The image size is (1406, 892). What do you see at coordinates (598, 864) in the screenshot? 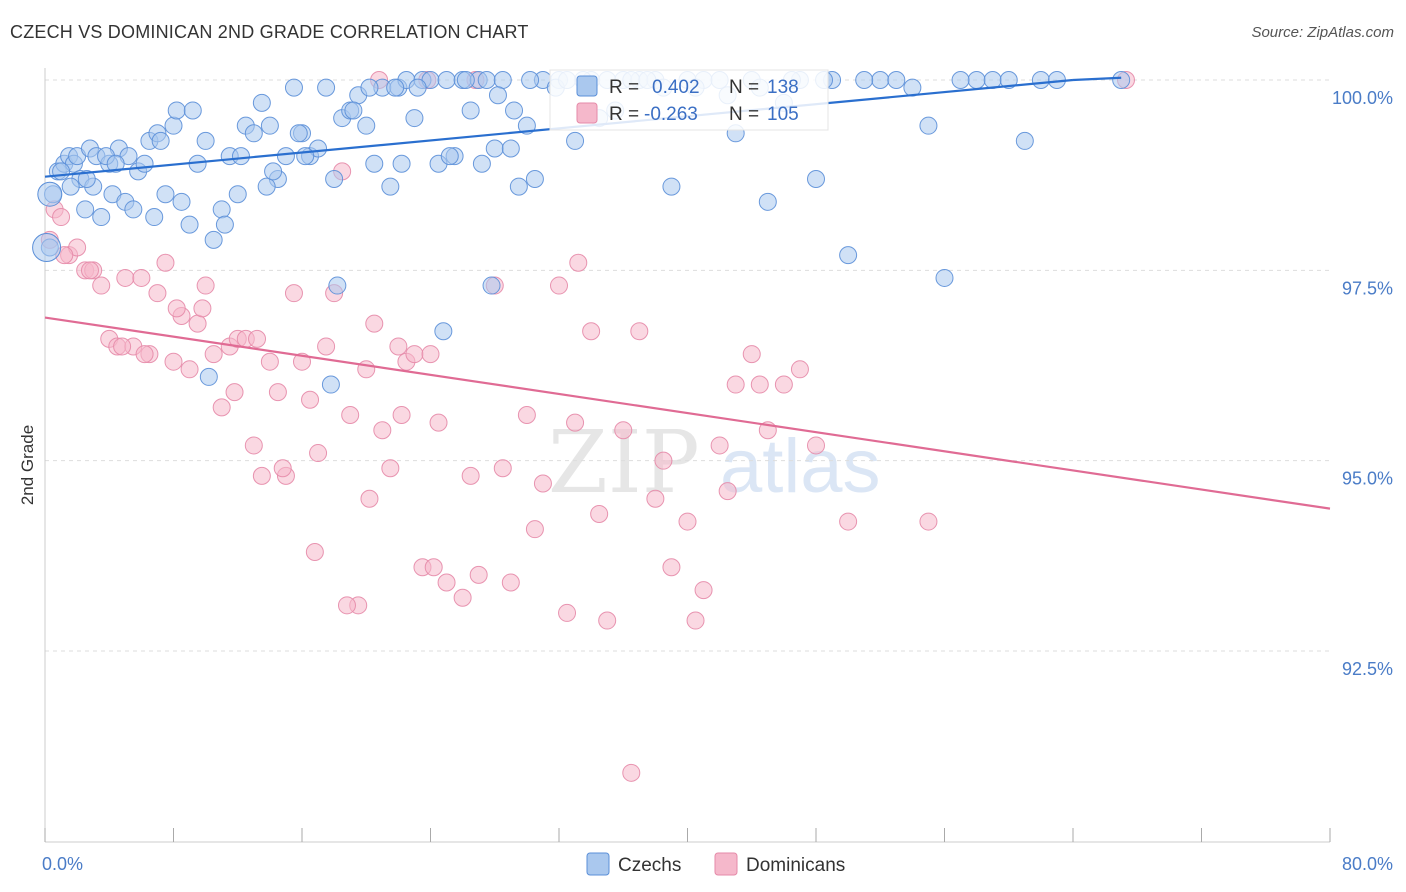
I see `legend-czechs-swatch` at bounding box center [598, 864].